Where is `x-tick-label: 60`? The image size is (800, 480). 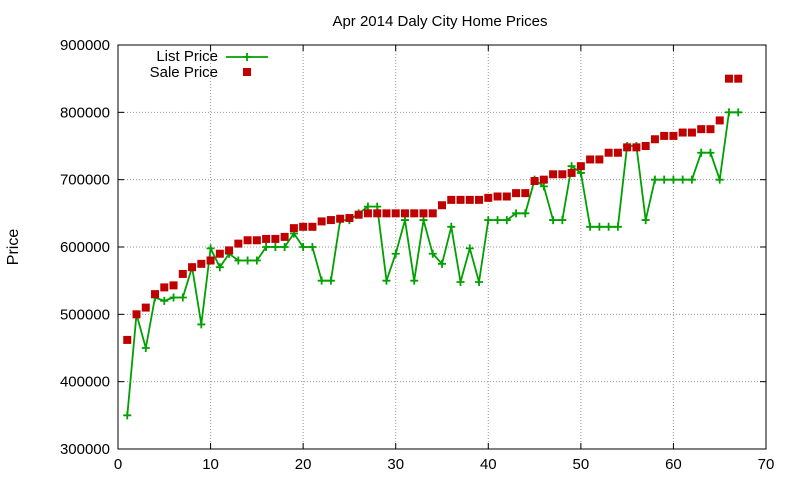 x-tick-label: 60 is located at coordinates (673, 464).